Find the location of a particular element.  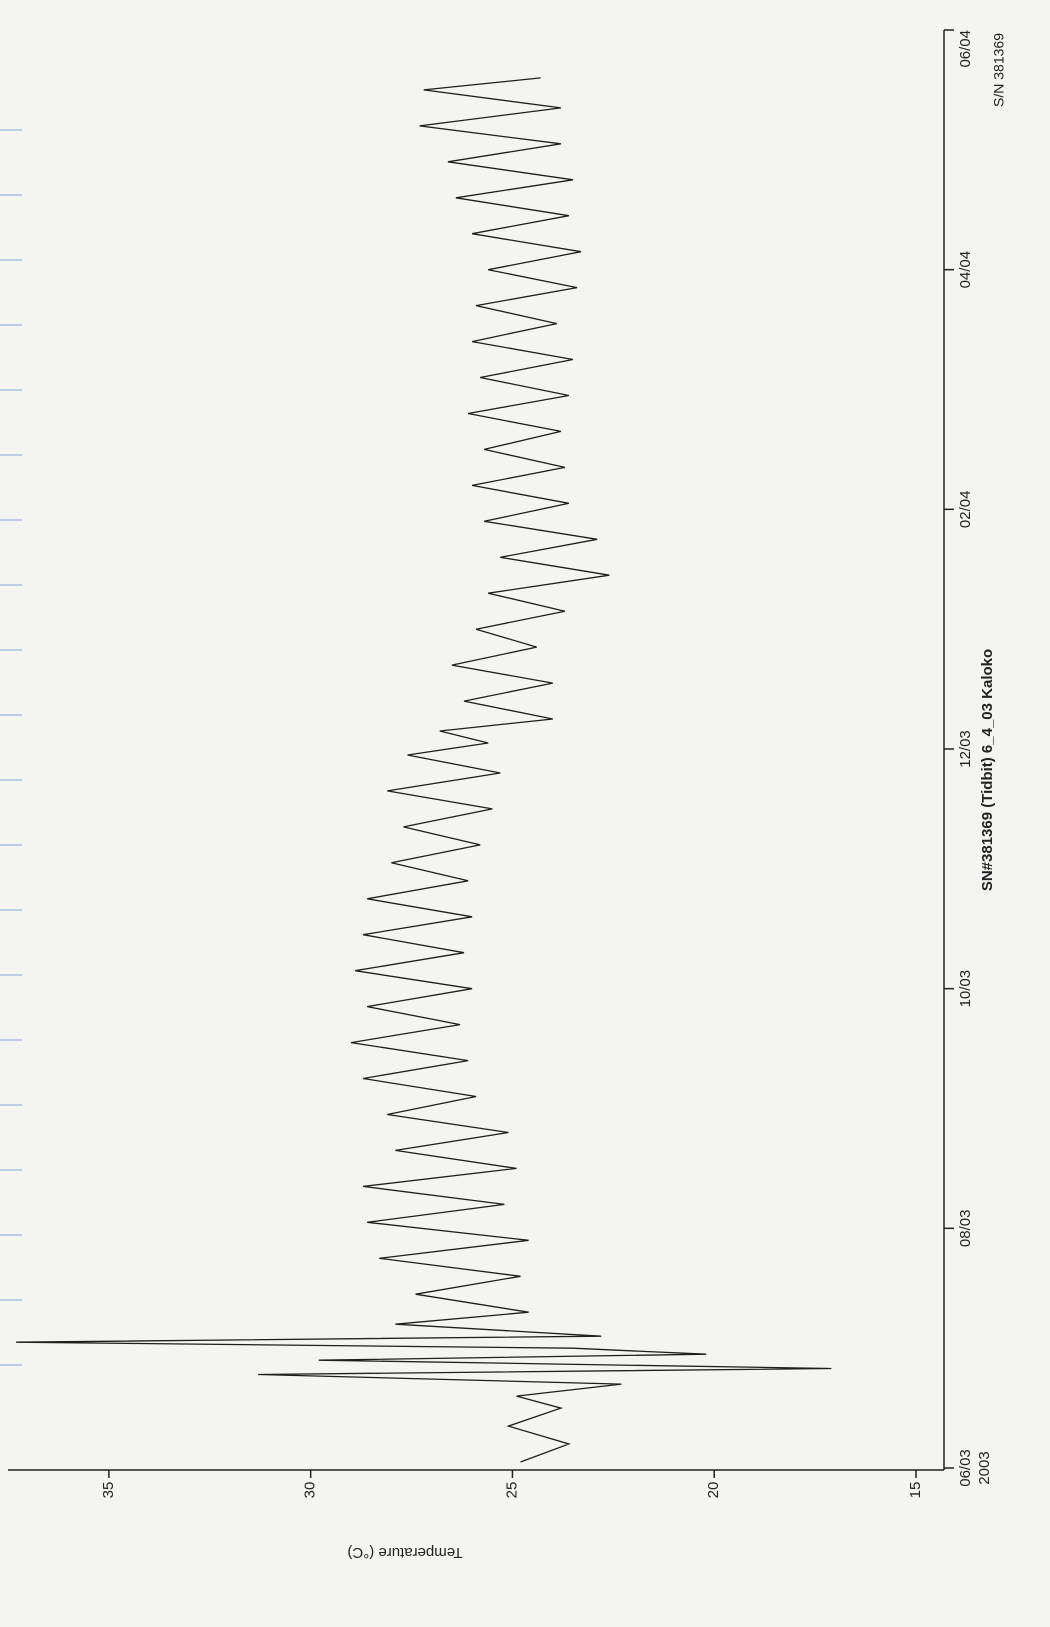

y-tick-label: 35 is located at coordinates (108, 1490).